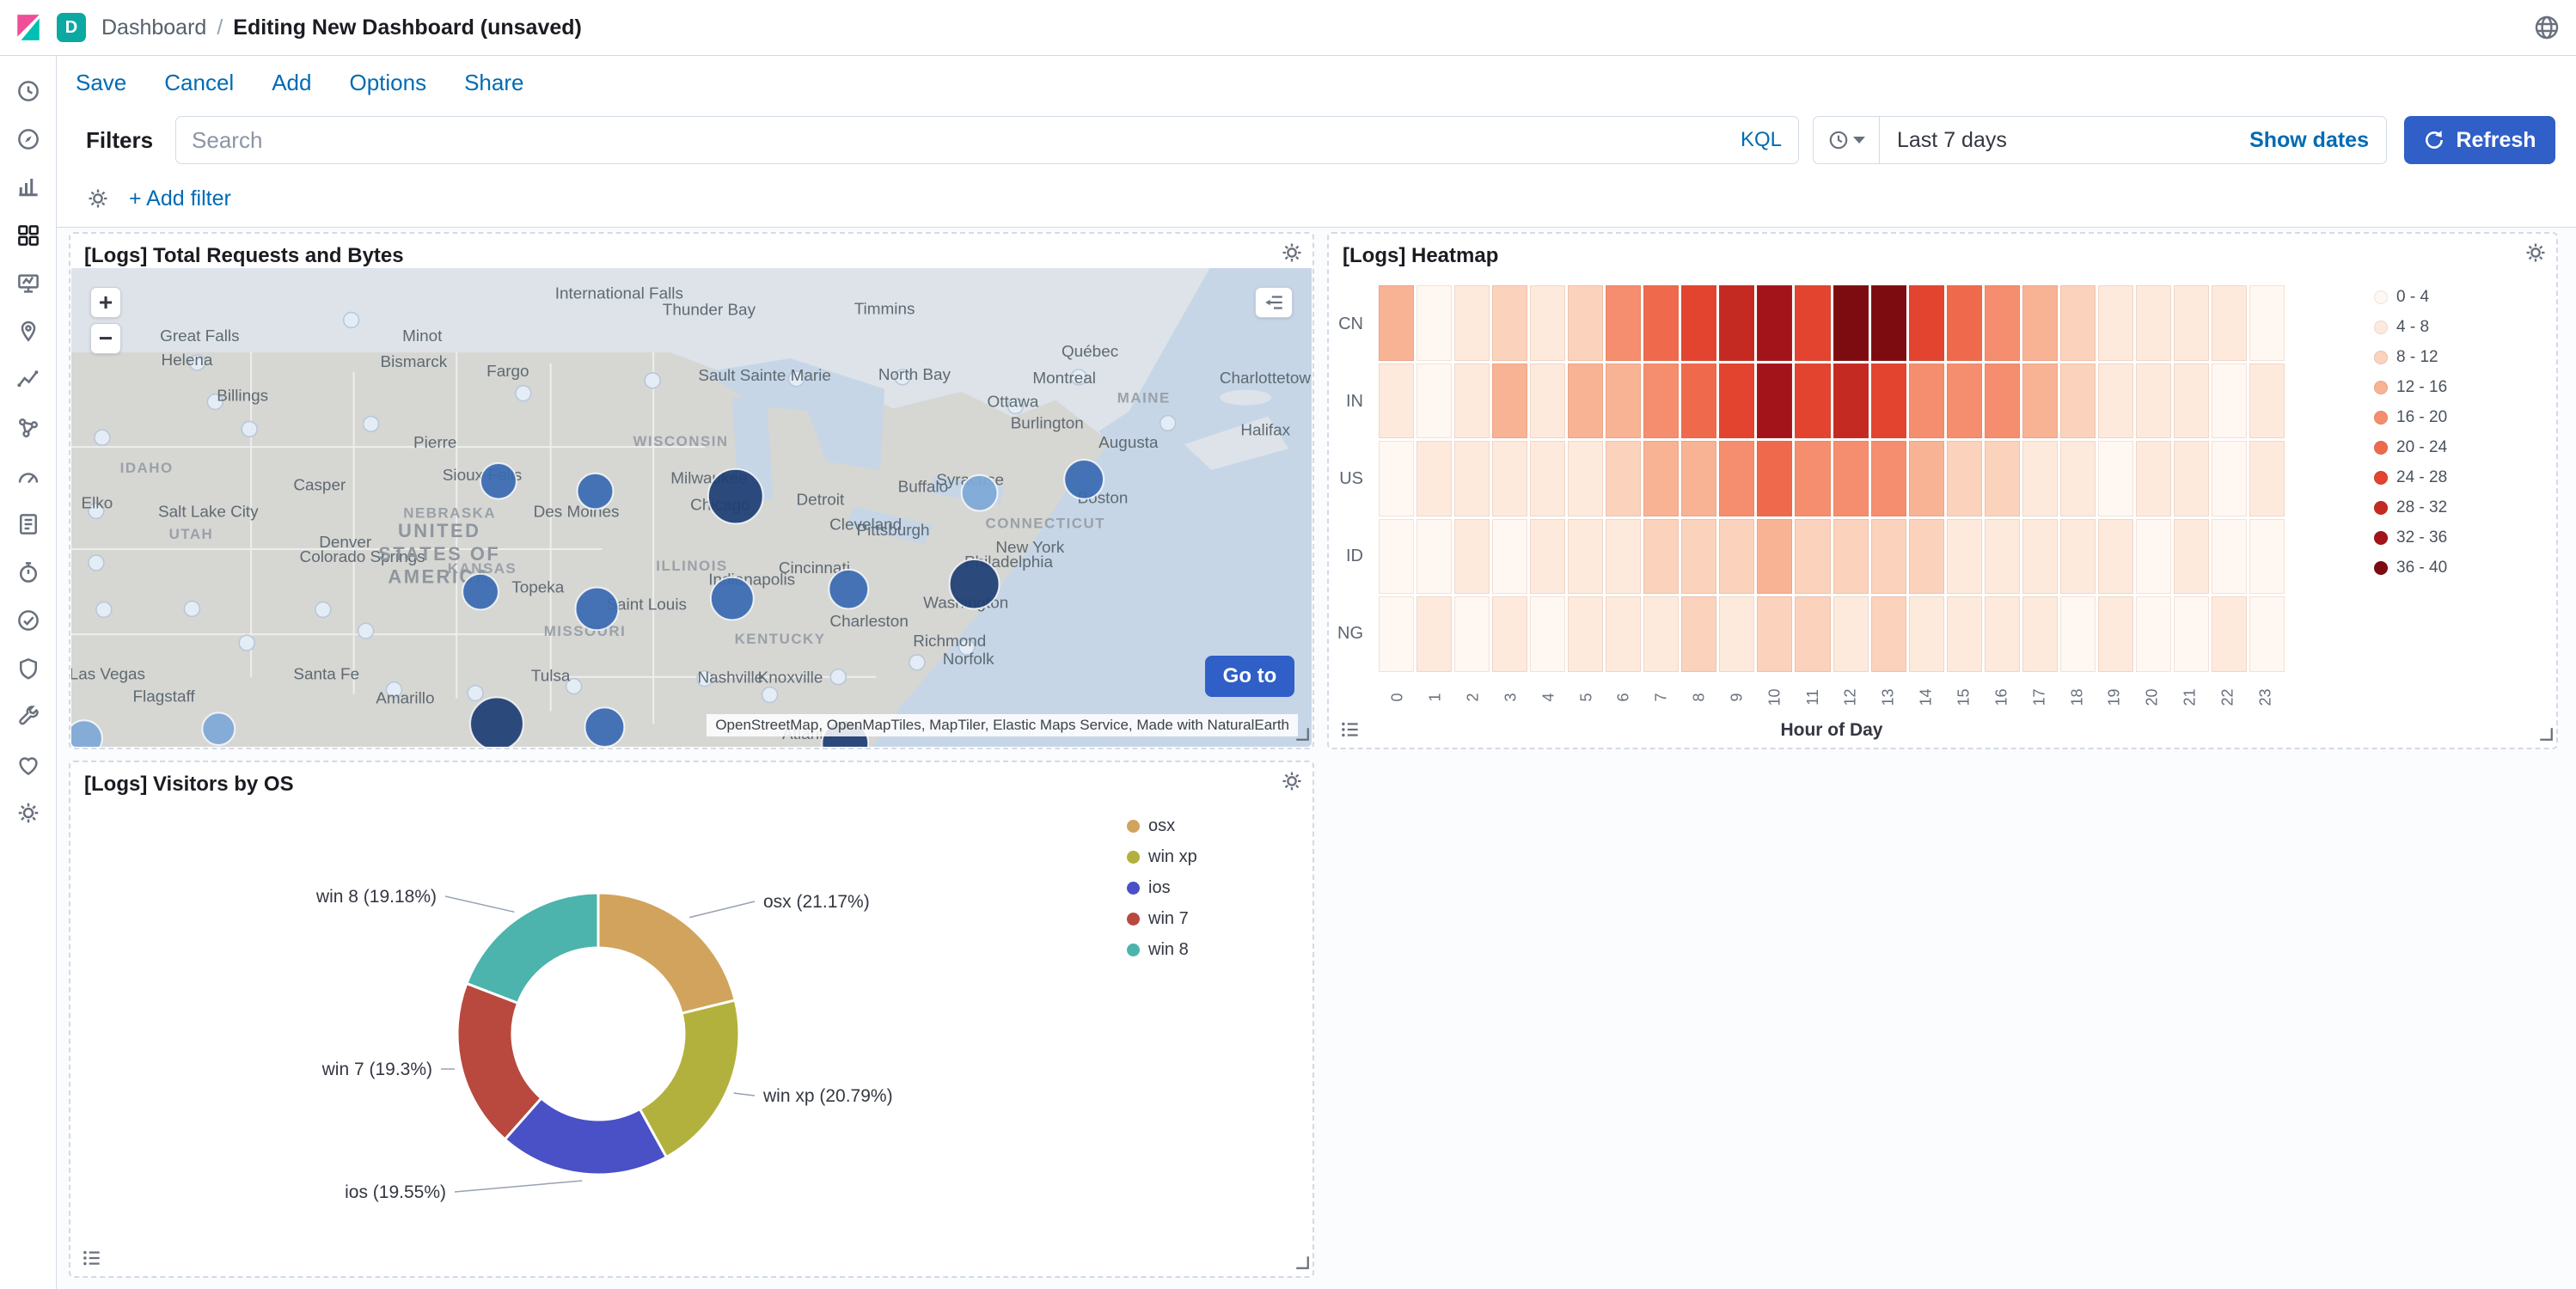 The height and width of the screenshot is (1289, 2576). What do you see at coordinates (1952, 139) in the screenshot?
I see `time-range-value: Last 7 days` at bounding box center [1952, 139].